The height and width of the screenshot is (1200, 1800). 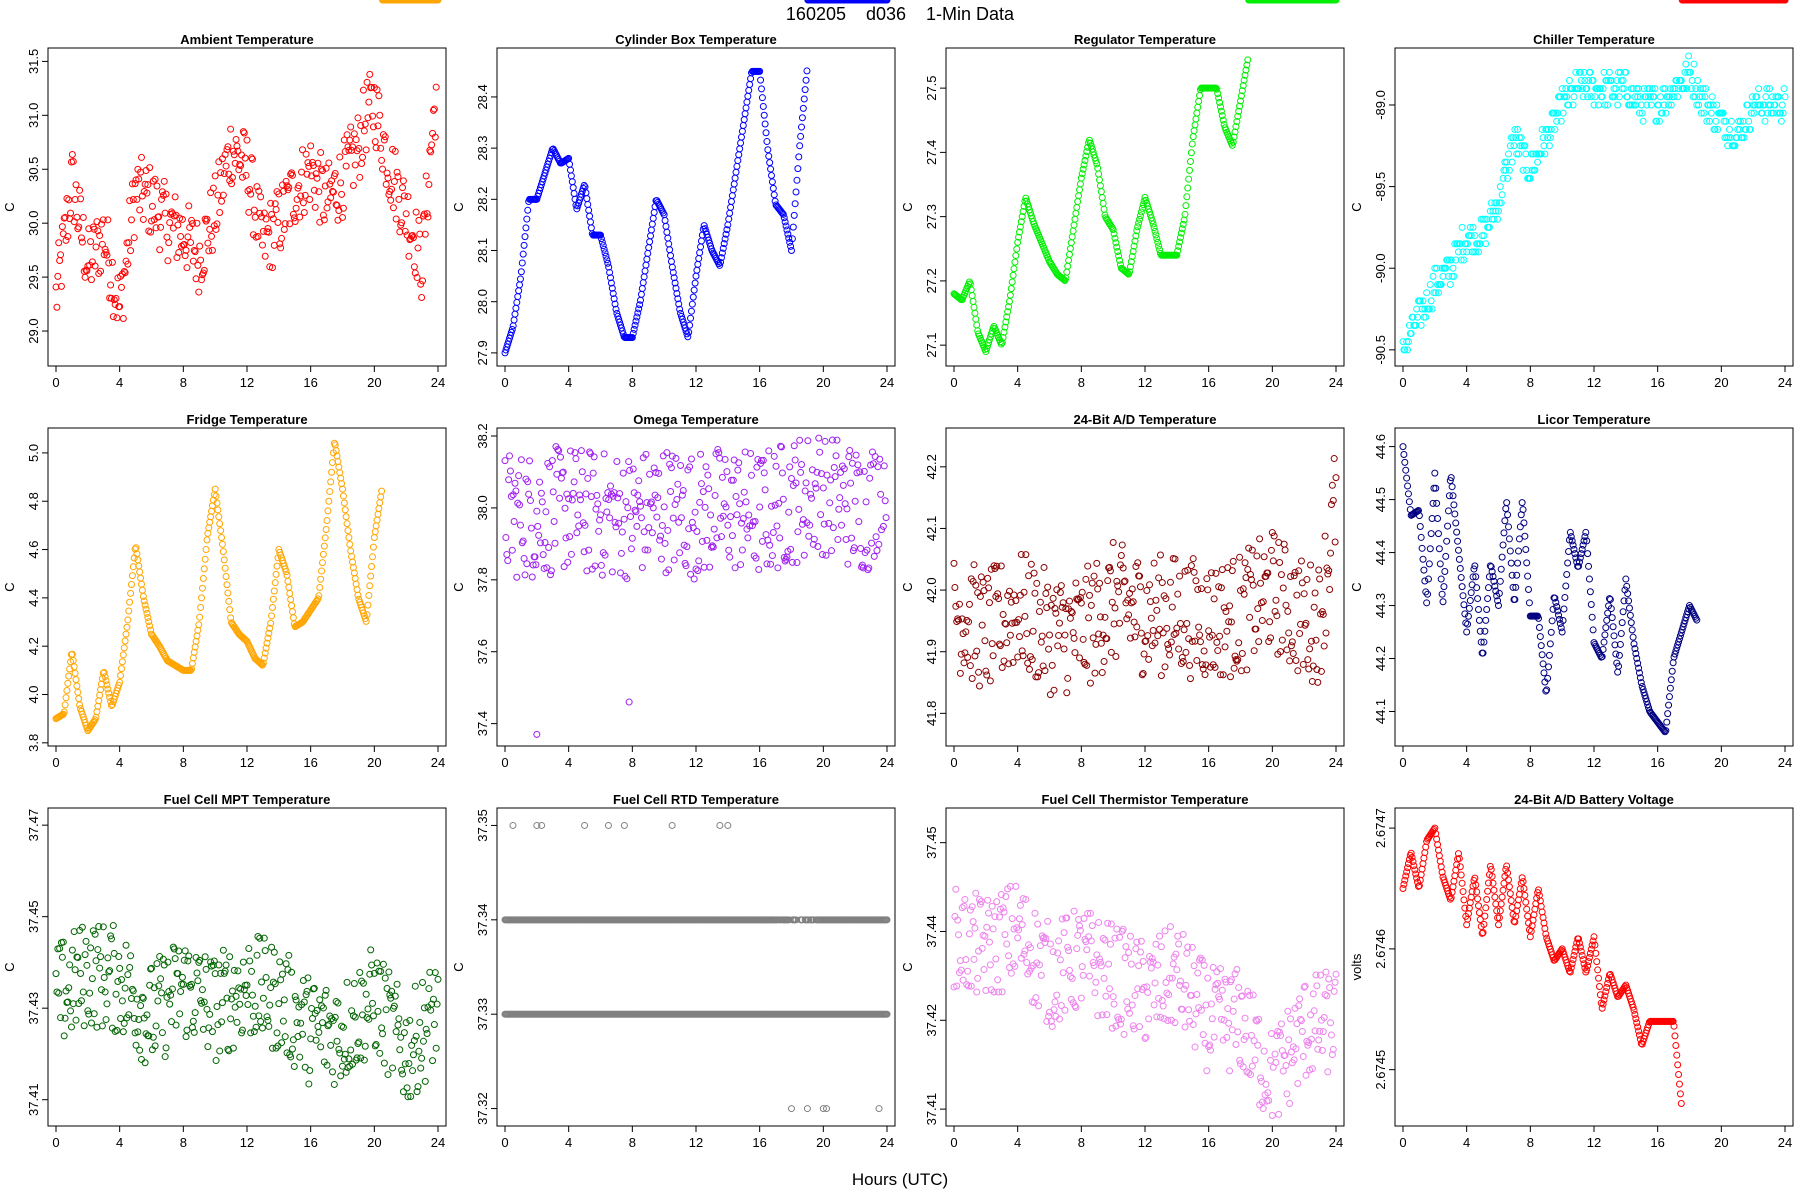 I want to click on x-tick-label: 8, so click(x=1081, y=762).